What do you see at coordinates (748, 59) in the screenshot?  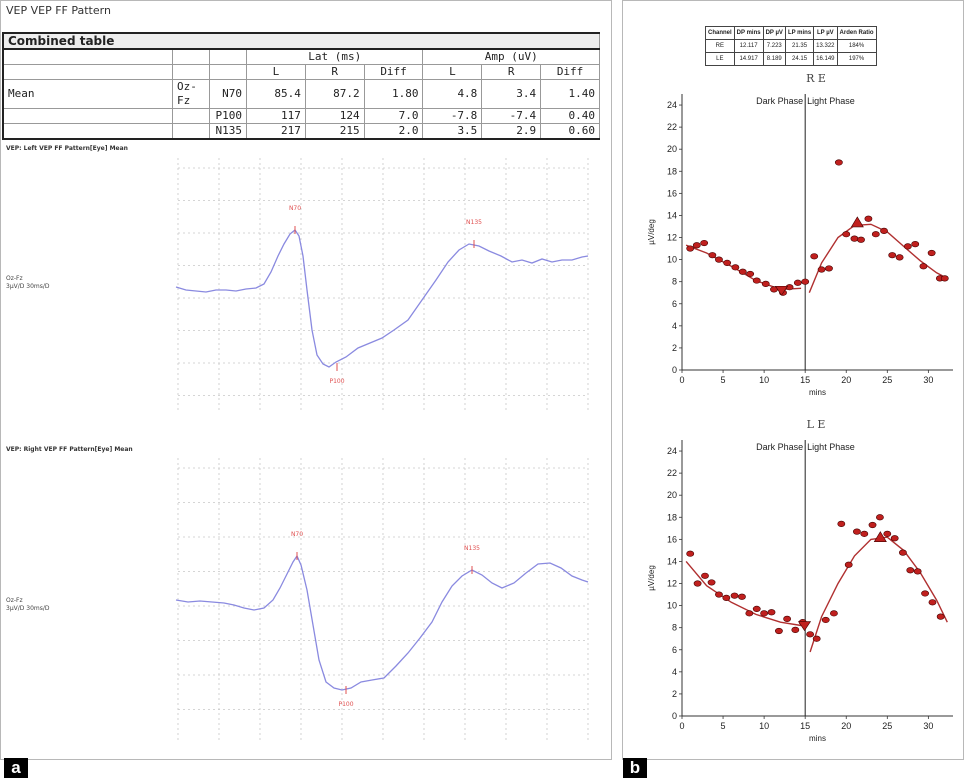 I see `arden-cell: 14.917` at bounding box center [748, 59].